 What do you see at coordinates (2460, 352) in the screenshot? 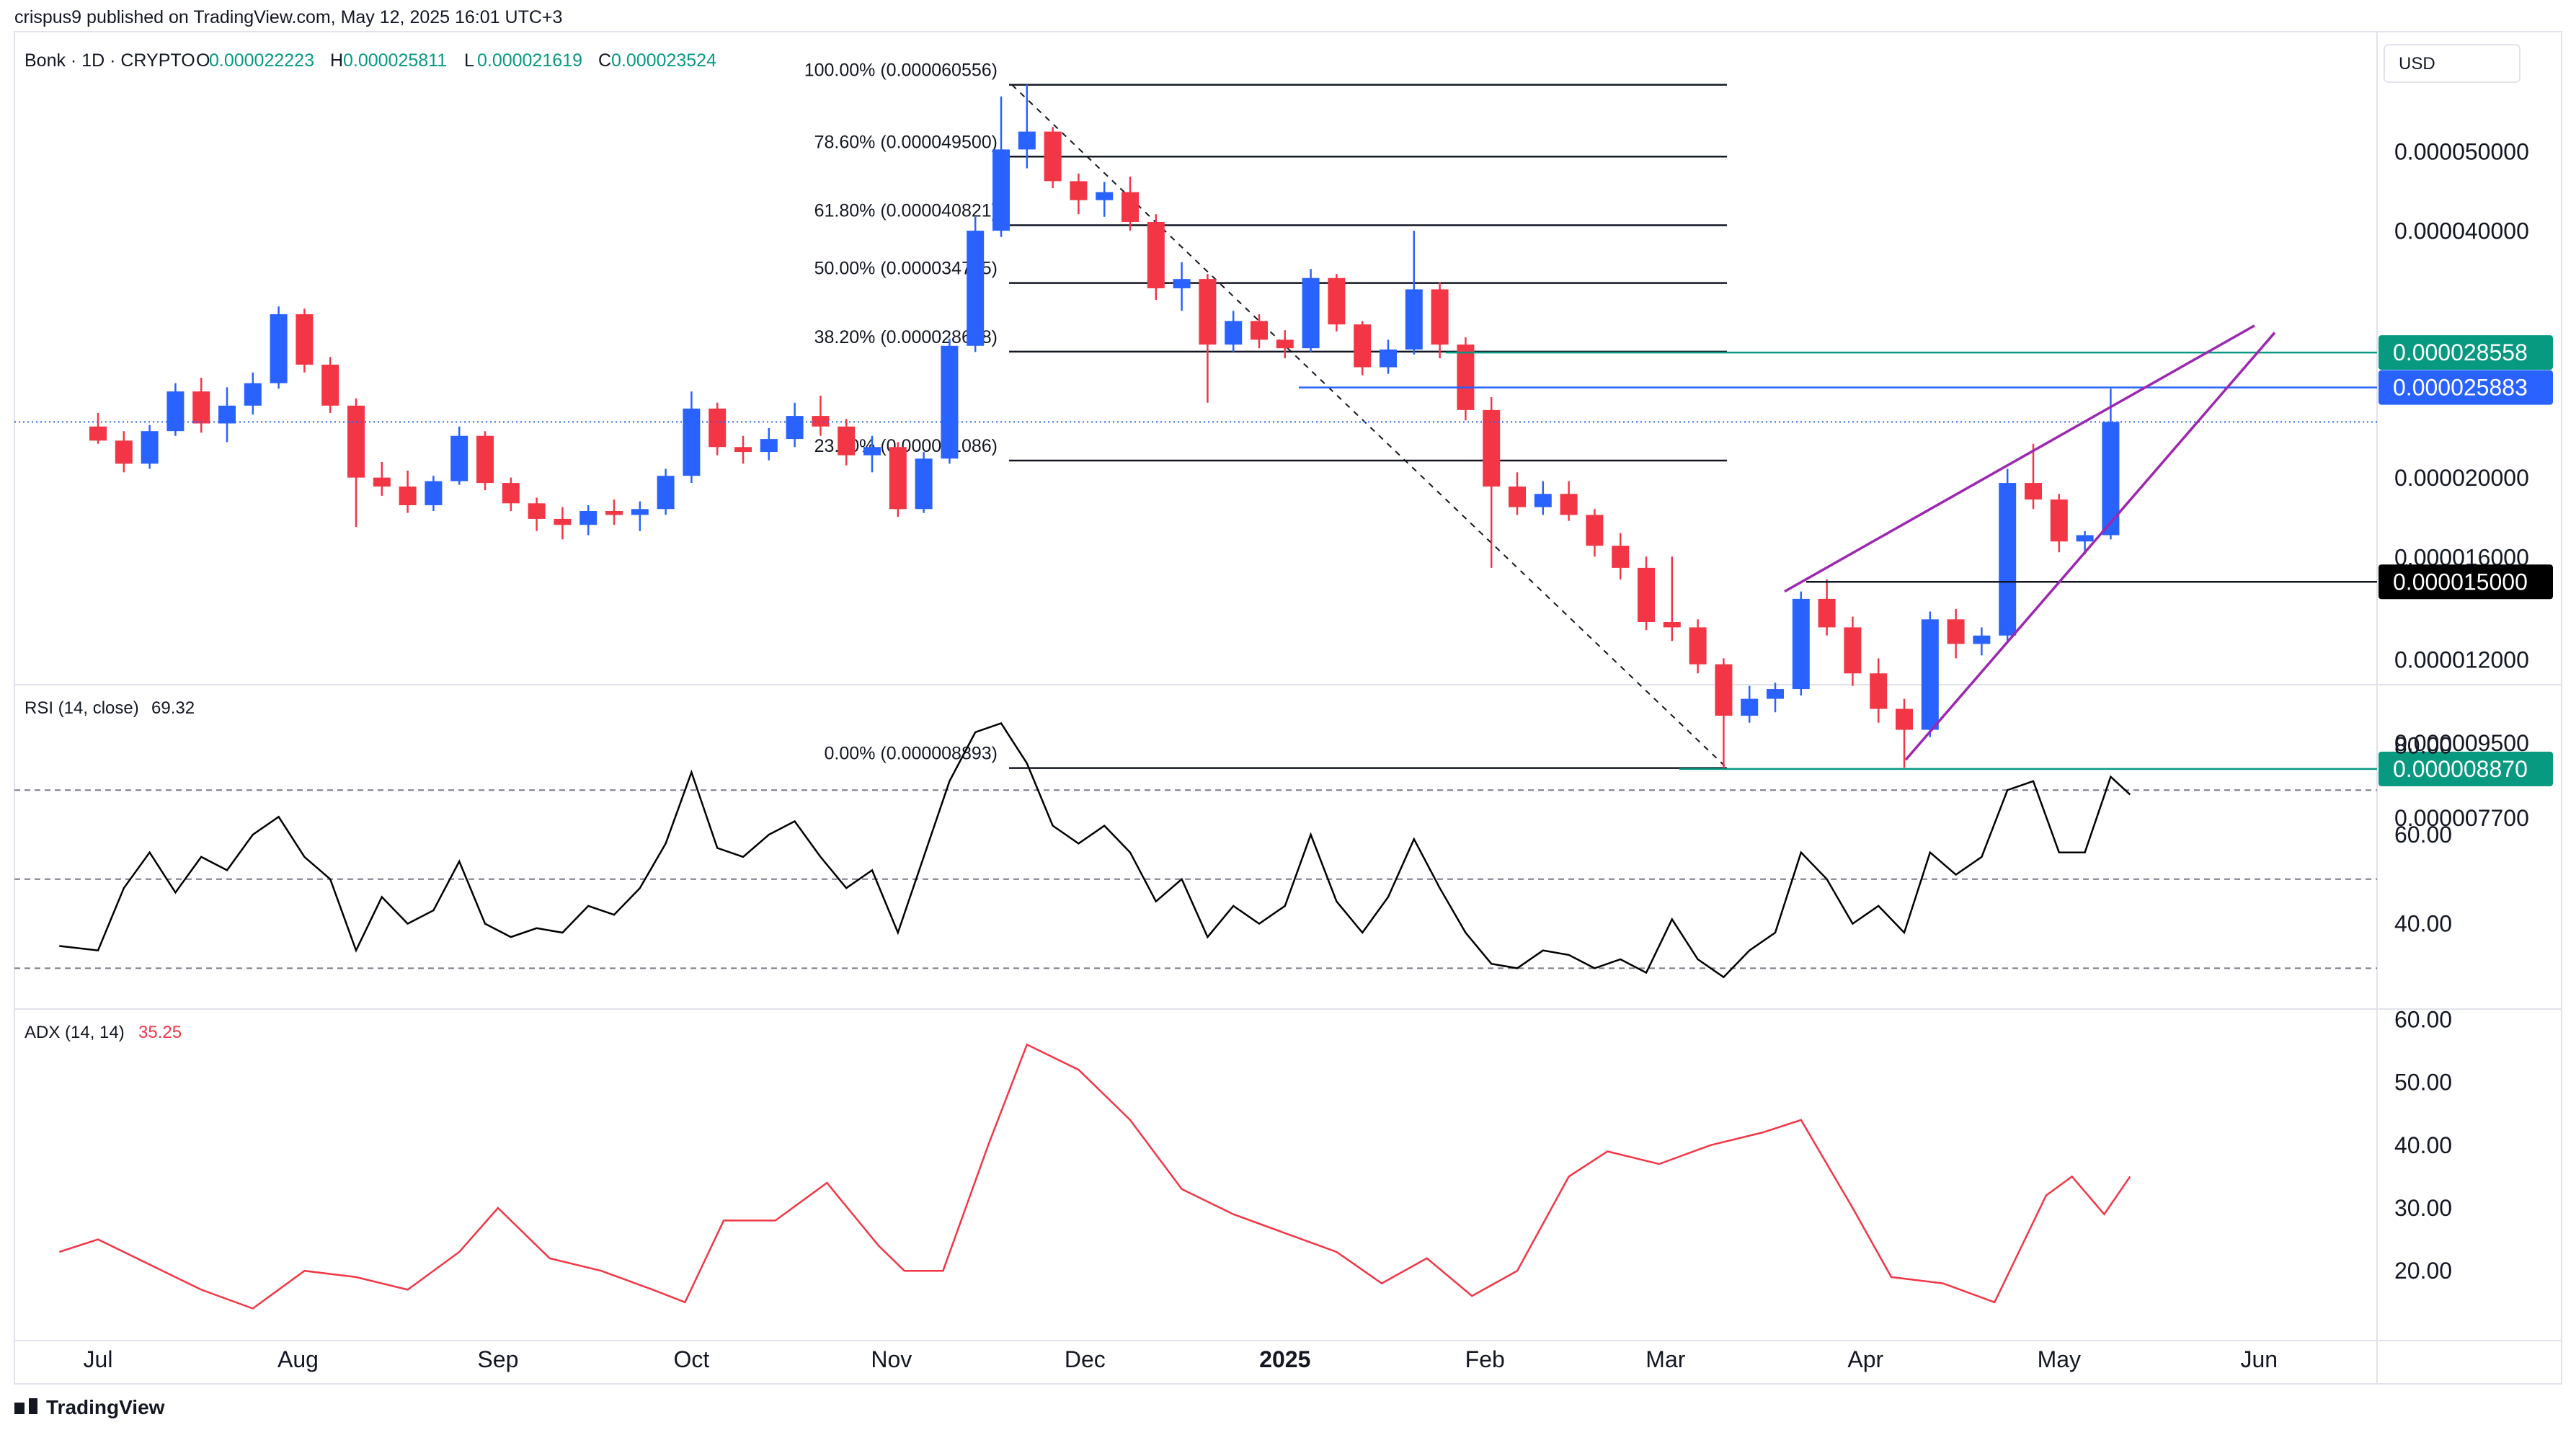
I see `price-badge-label: 0.000028558` at bounding box center [2460, 352].